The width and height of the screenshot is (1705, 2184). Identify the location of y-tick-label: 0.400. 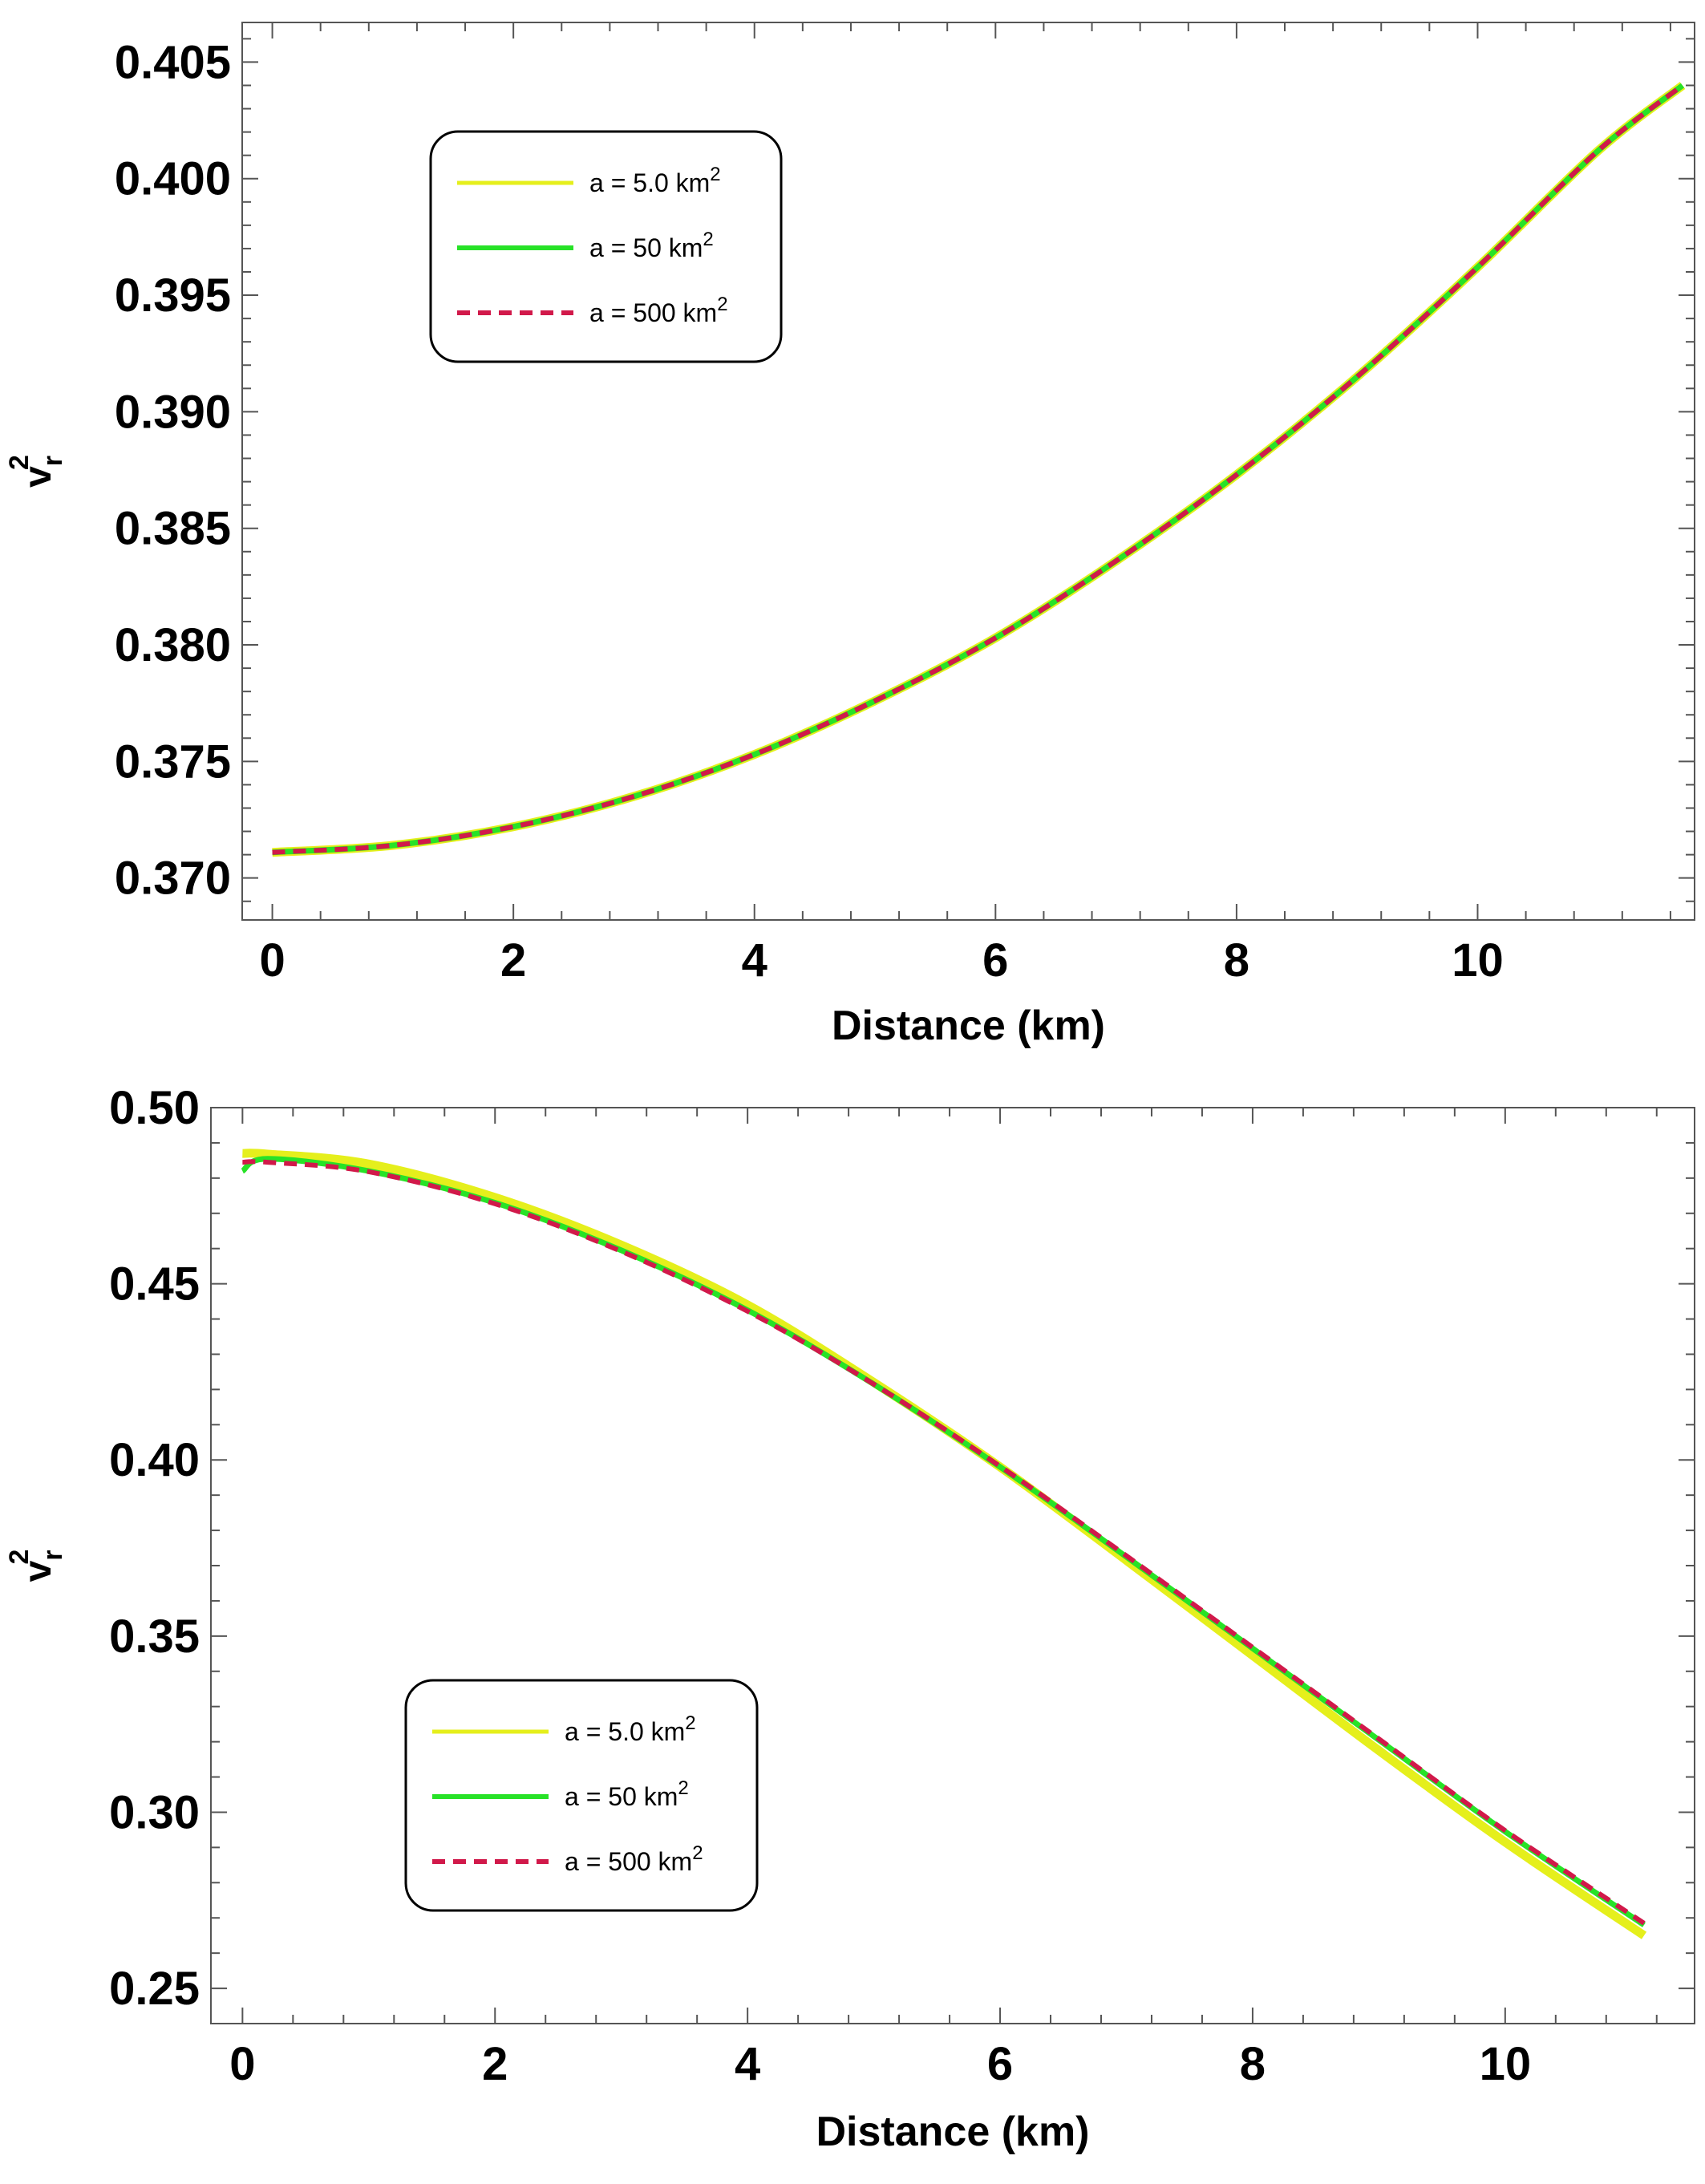
(173, 179).